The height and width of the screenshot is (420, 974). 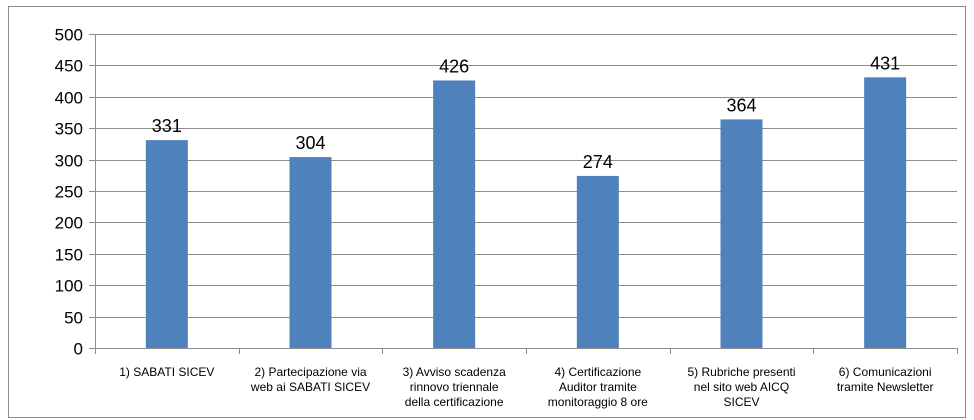 What do you see at coordinates (598, 162) in the screenshot?
I see `data-label: 274` at bounding box center [598, 162].